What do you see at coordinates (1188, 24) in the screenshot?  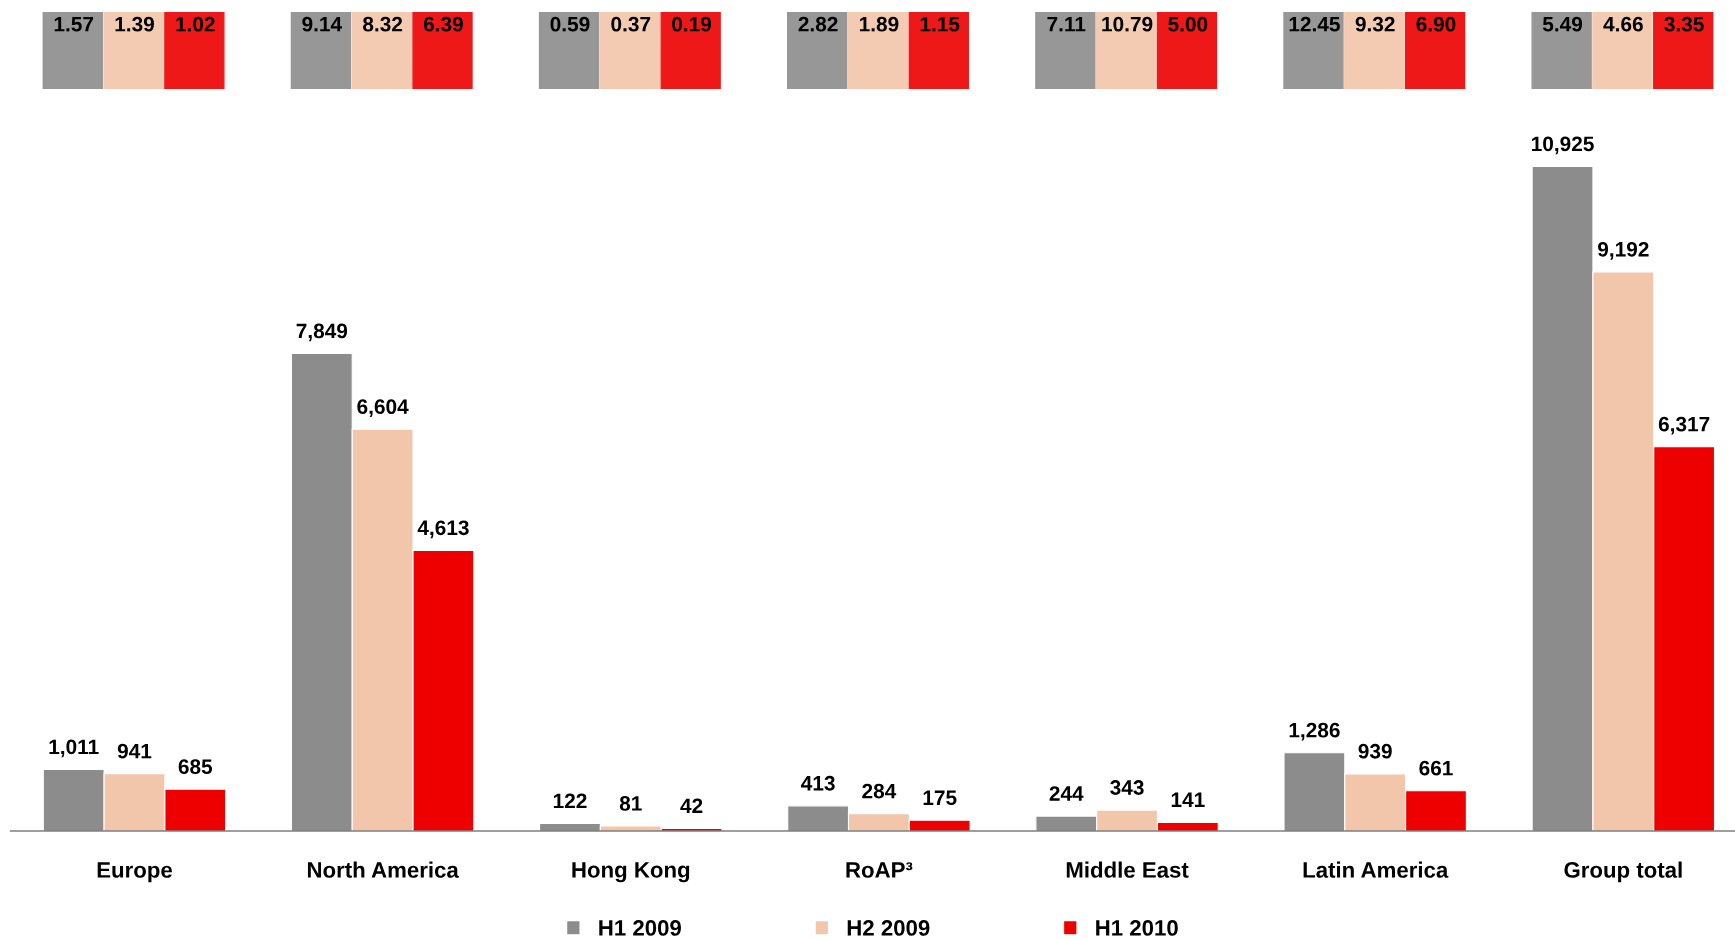 I see `text: 5.00` at bounding box center [1188, 24].